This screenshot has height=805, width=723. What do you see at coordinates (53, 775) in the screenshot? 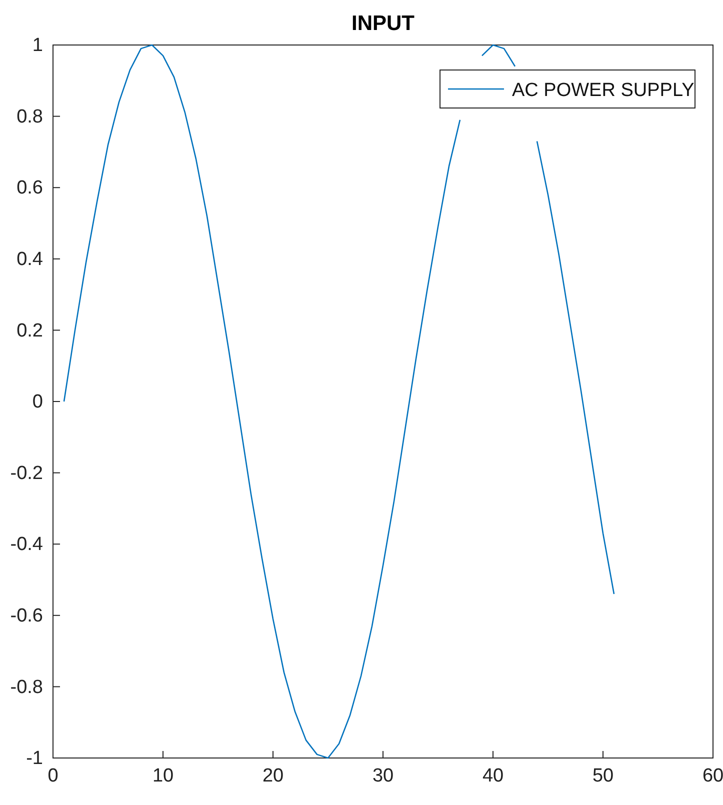
I see `x-tick-label: 0` at bounding box center [53, 775].